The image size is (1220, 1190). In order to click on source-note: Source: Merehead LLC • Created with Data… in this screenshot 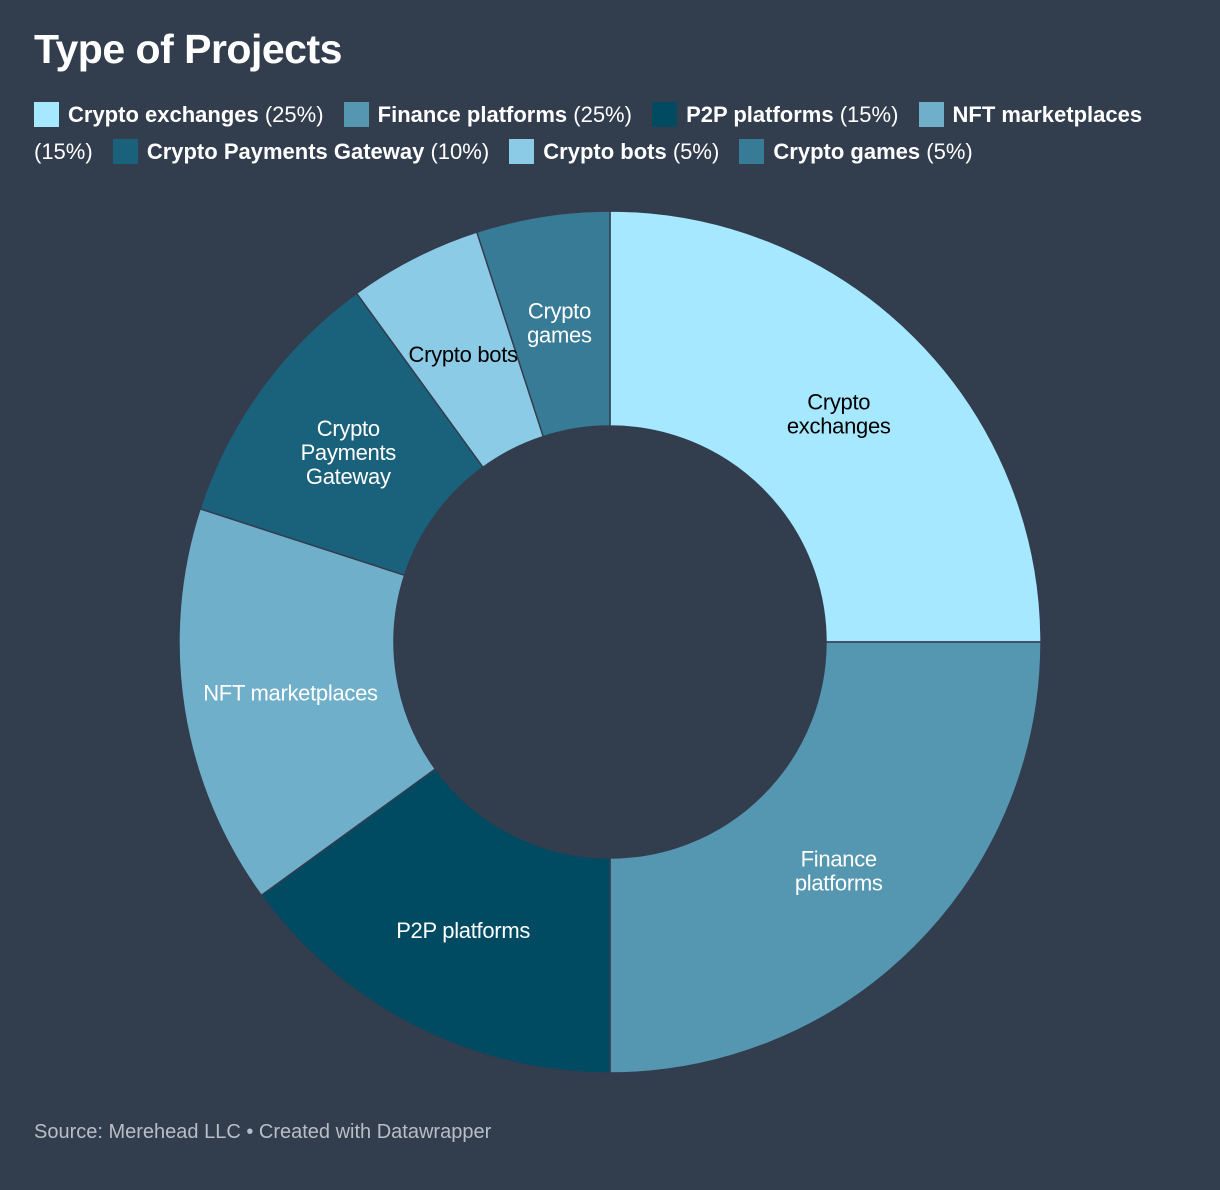, I will do `click(263, 1132)`.